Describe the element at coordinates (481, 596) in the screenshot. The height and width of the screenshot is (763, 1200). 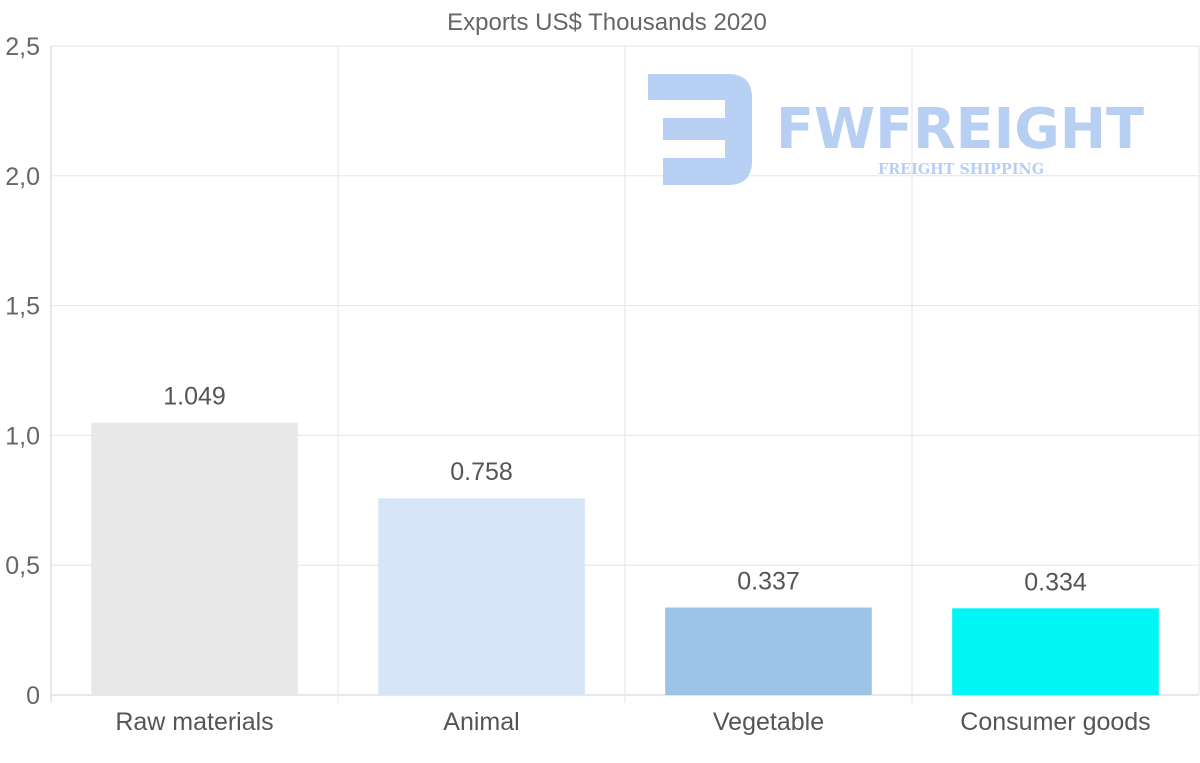
I see `bar-animal` at that location.